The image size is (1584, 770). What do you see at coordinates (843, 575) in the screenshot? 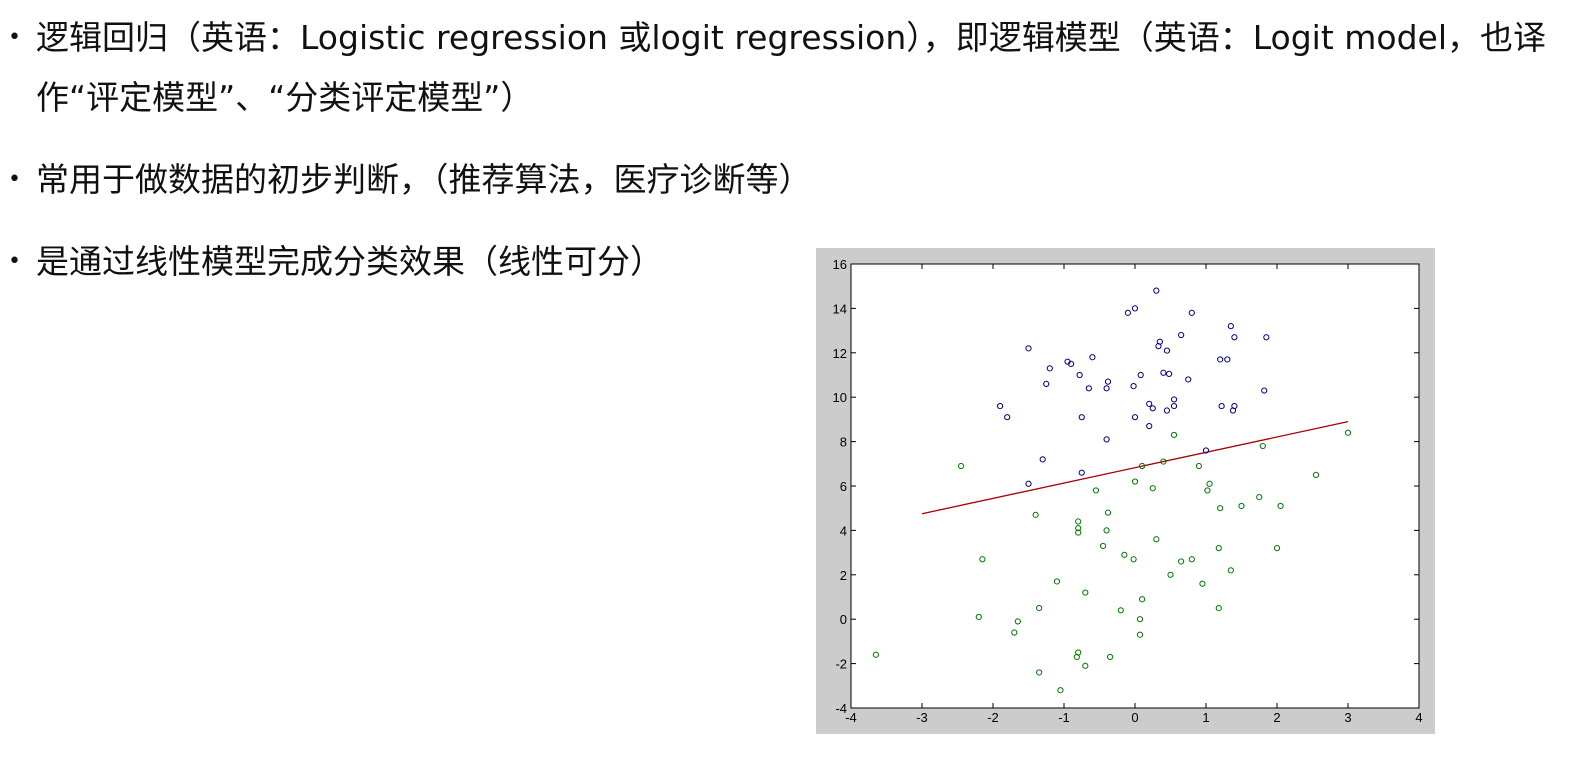
I see `y-tick-label: 2` at bounding box center [843, 575].